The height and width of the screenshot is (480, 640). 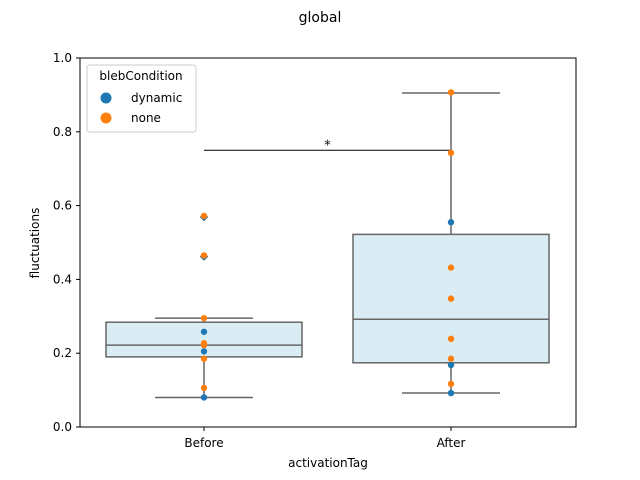 What do you see at coordinates (62, 279) in the screenshot?
I see `y-tick-label: 0.4` at bounding box center [62, 279].